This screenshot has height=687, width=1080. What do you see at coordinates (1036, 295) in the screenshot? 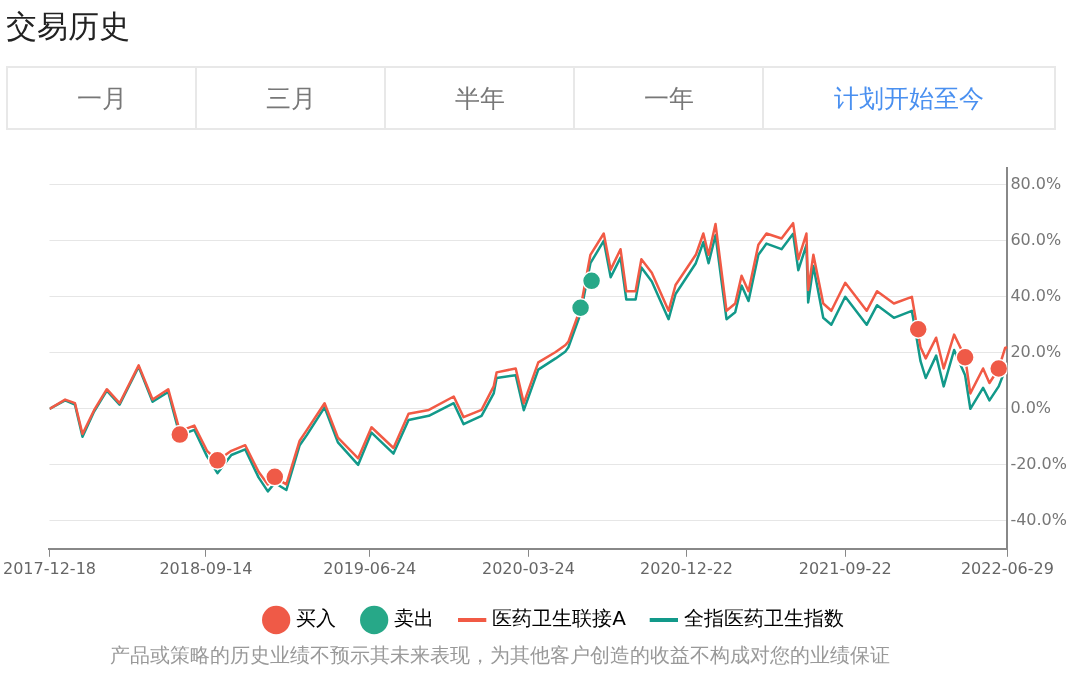
I see `y-tick-label: 40.0%` at bounding box center [1036, 295].